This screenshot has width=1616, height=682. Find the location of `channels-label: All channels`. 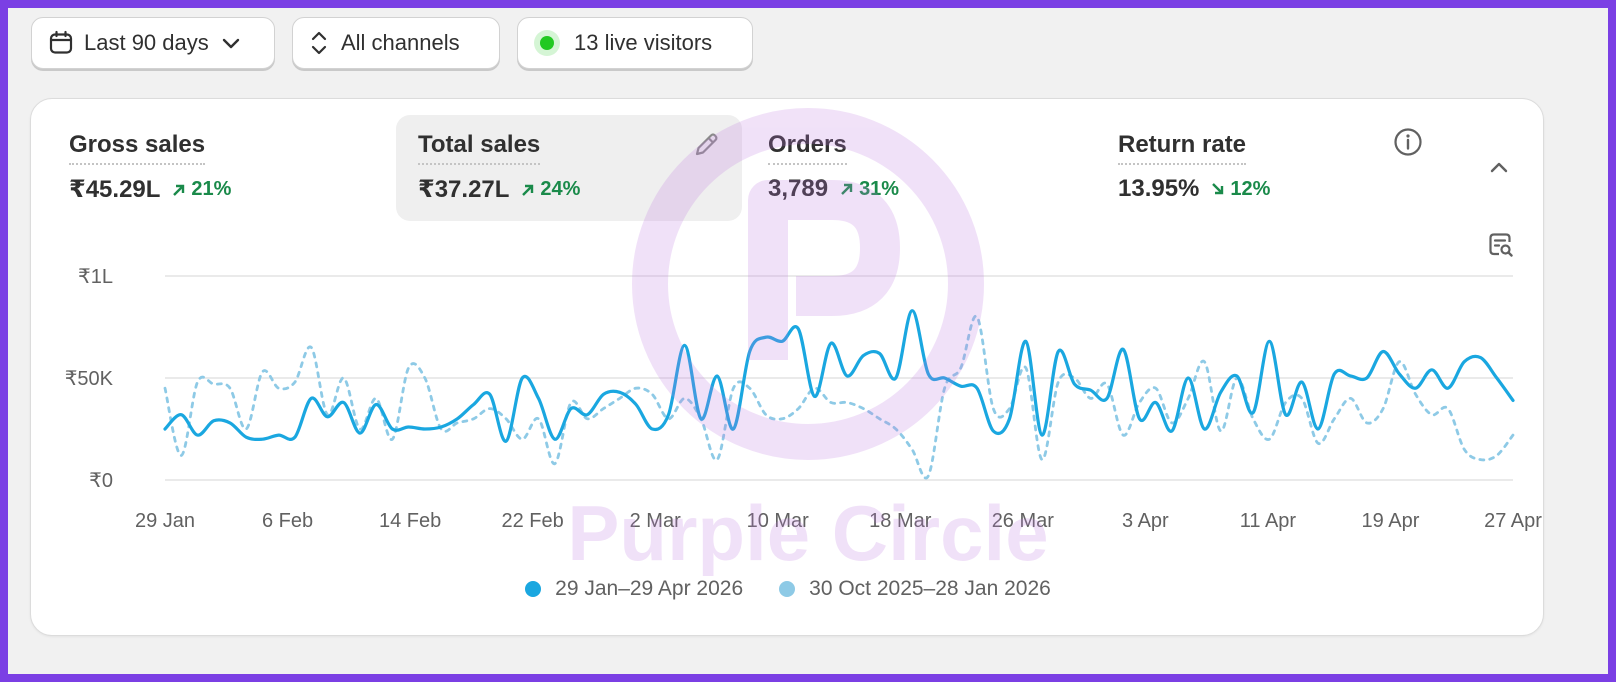

channels-label: All channels is located at coordinates (400, 42).